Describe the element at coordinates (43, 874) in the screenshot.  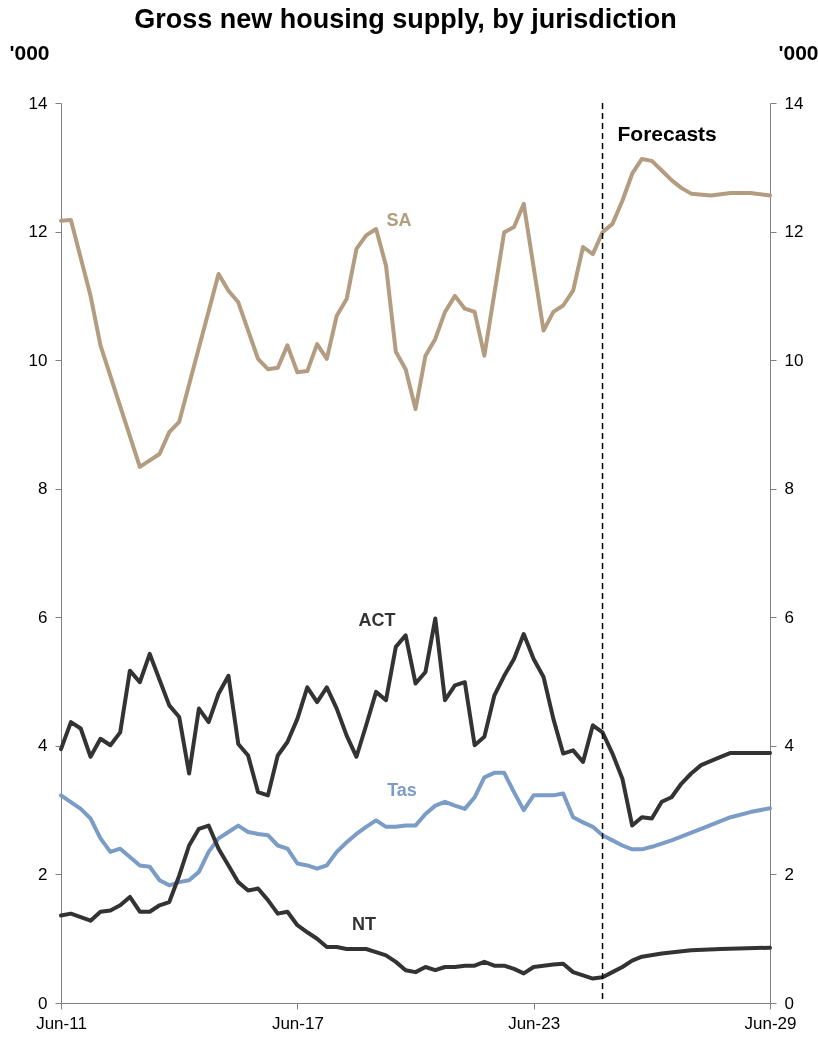
I see `y-tick-label: 2` at that location.